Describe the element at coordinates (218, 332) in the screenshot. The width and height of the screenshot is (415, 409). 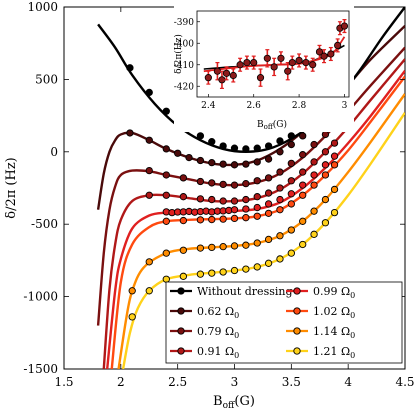
I see `legend-label-2: 0.79 Ω0` at that location.